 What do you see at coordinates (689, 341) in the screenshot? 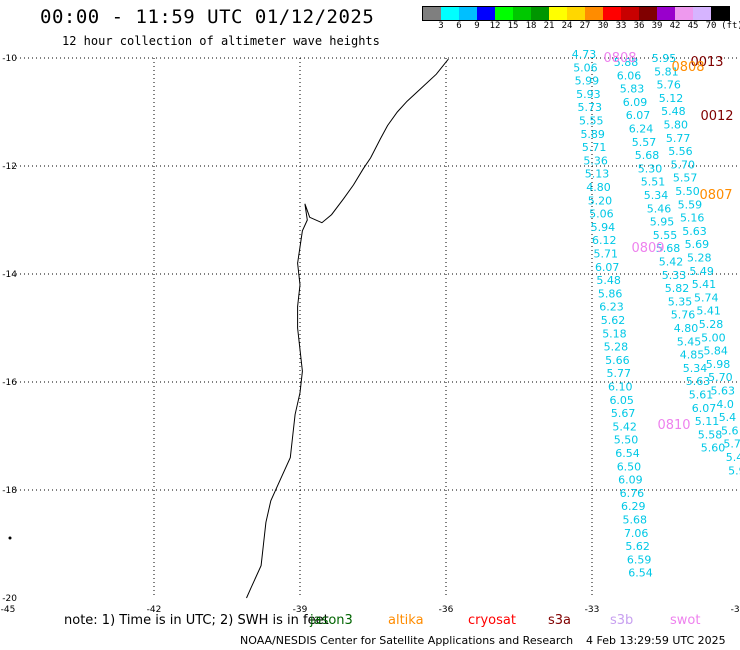
I see `swh-value: 5.45` at bounding box center [689, 341].